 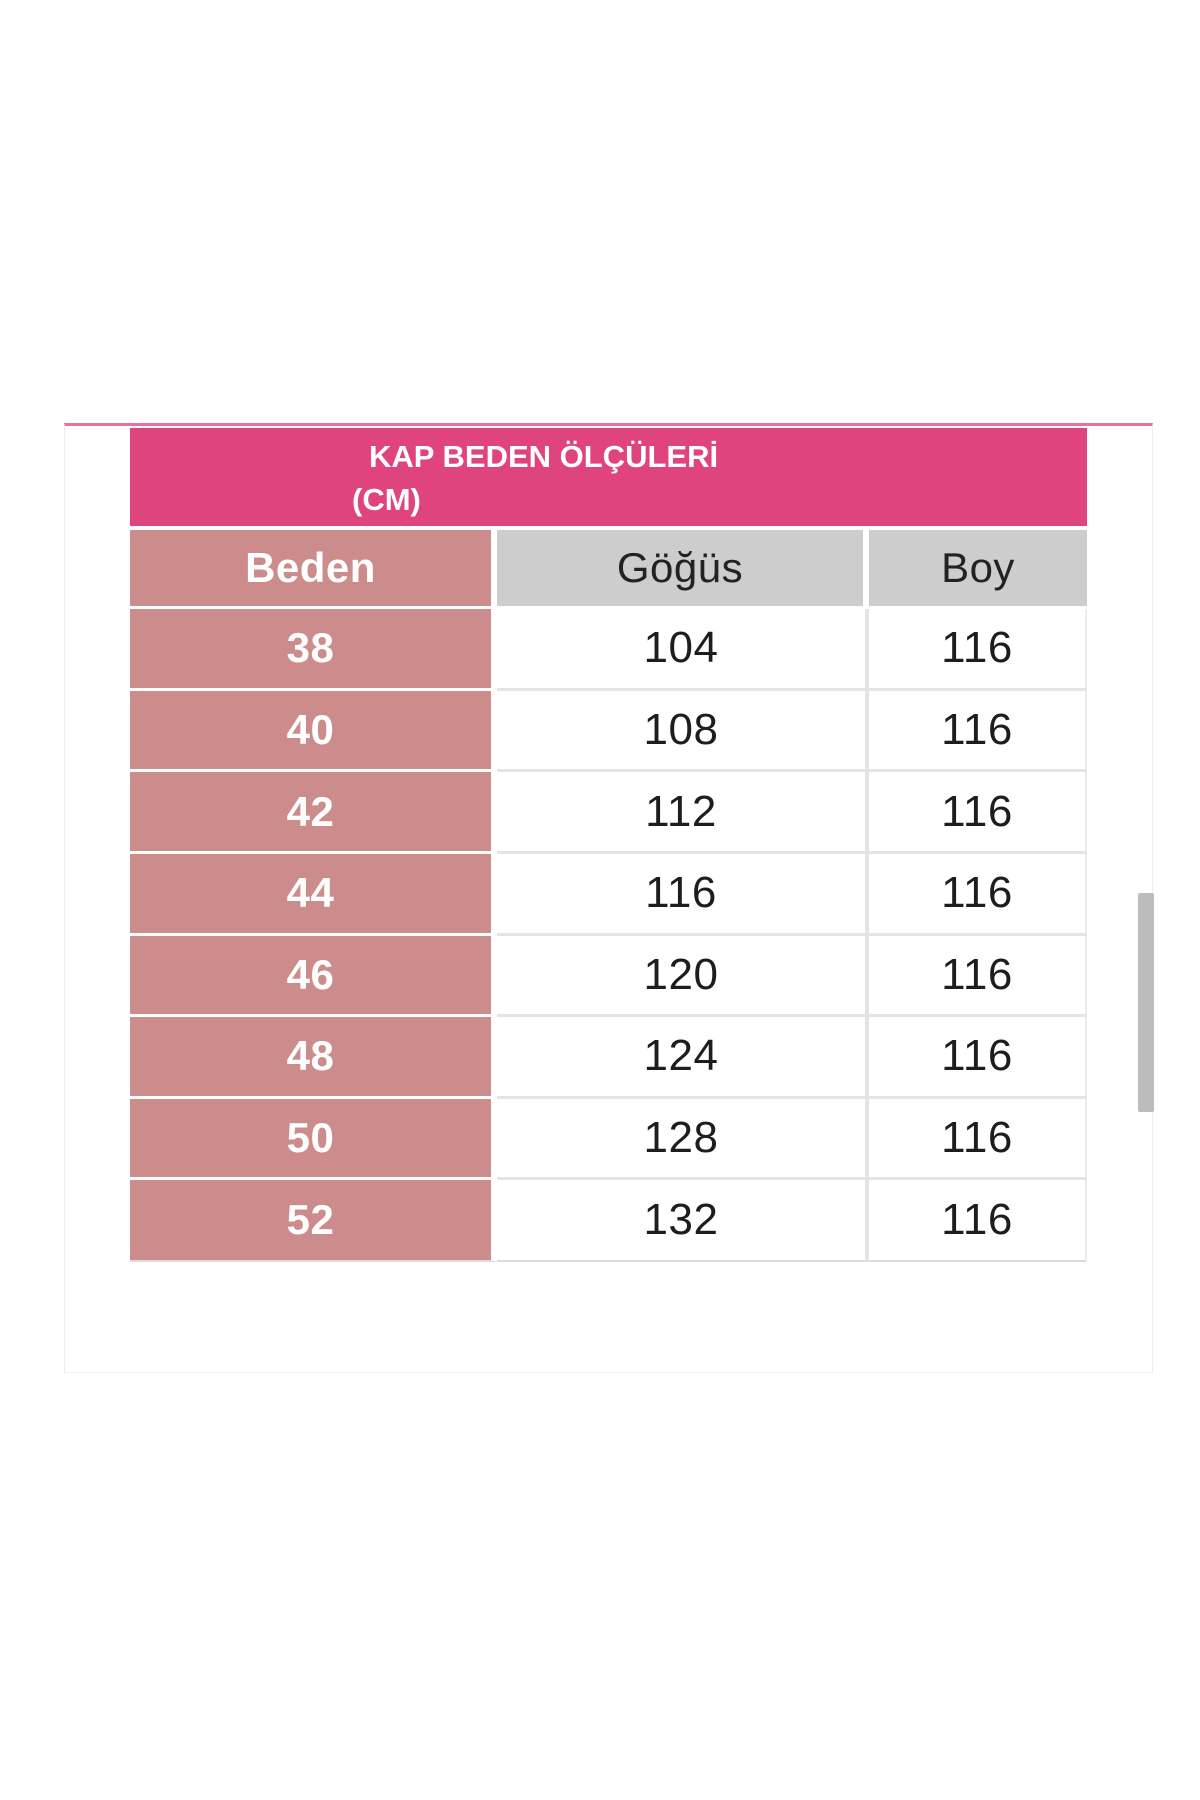 I want to click on table-row: 46 120 116, so click(x=608, y=976).